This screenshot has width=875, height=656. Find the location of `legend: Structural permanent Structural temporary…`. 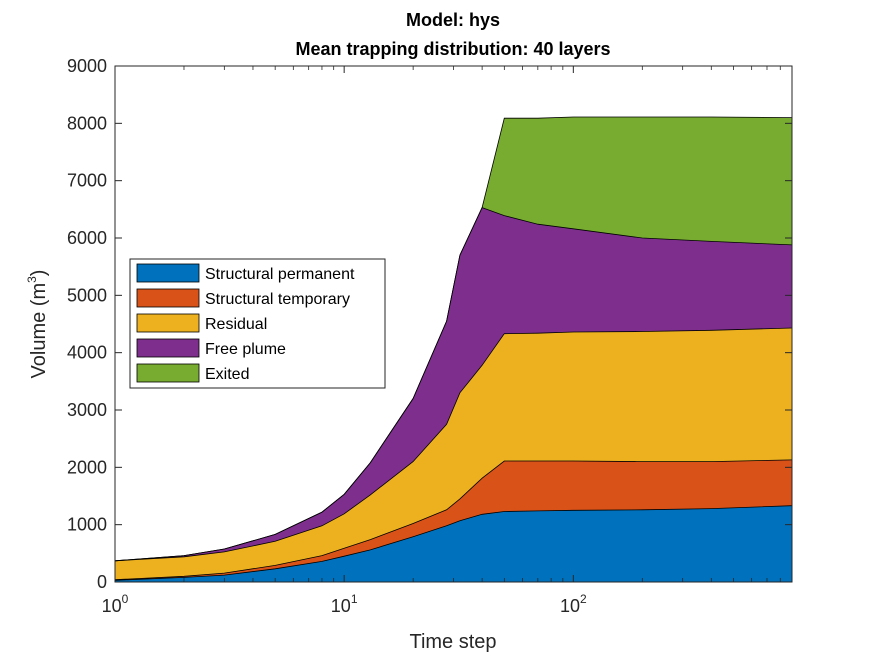

legend: Structural permanent Structural temporary… is located at coordinates (257, 323).